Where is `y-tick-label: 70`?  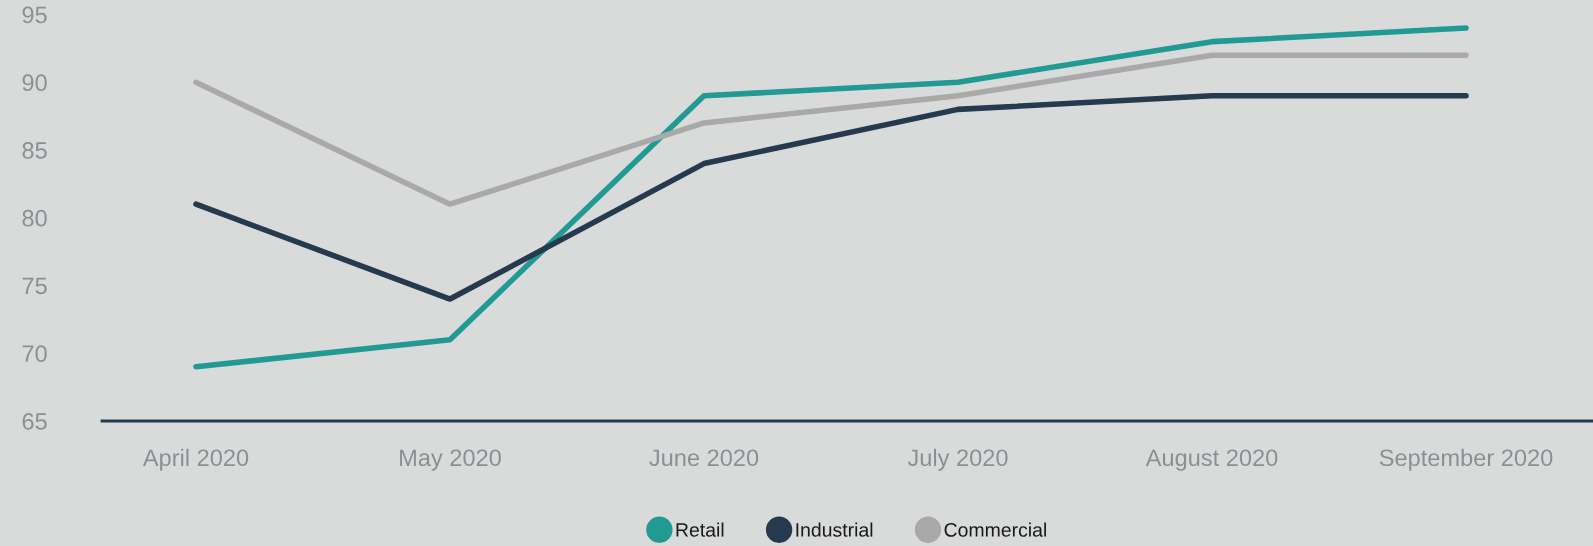
y-tick-label: 70 is located at coordinates (34, 354).